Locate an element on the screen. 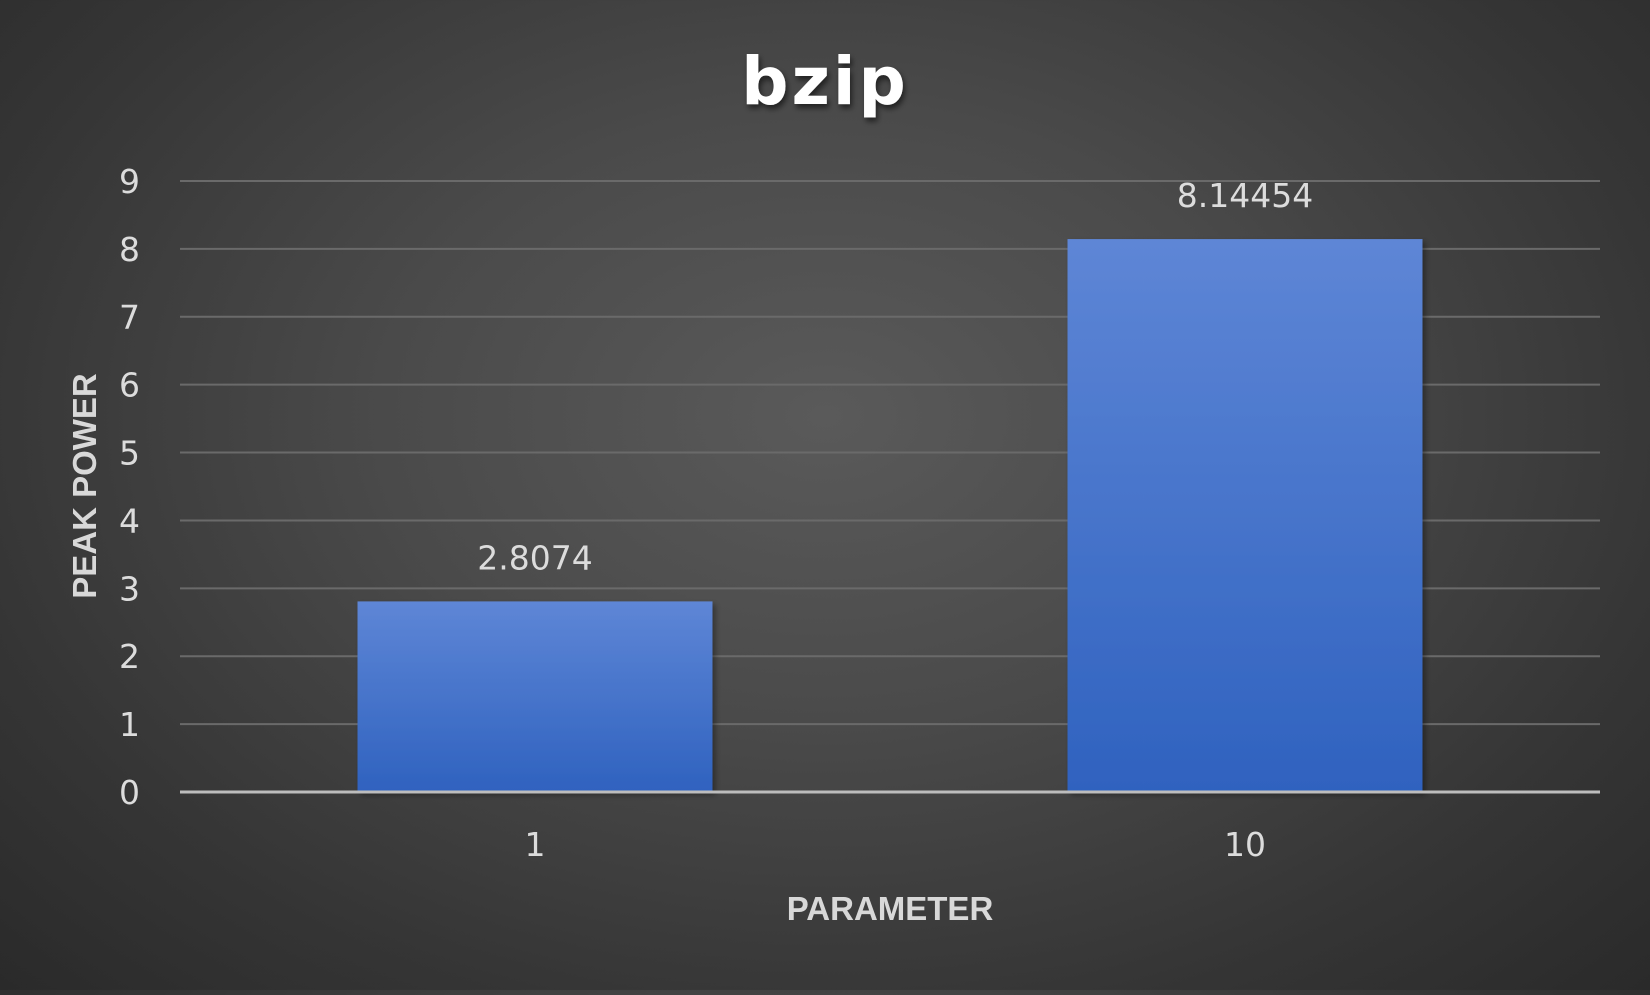 The width and height of the screenshot is (1650, 995). y-tick-label: 0 is located at coordinates (129, 792).